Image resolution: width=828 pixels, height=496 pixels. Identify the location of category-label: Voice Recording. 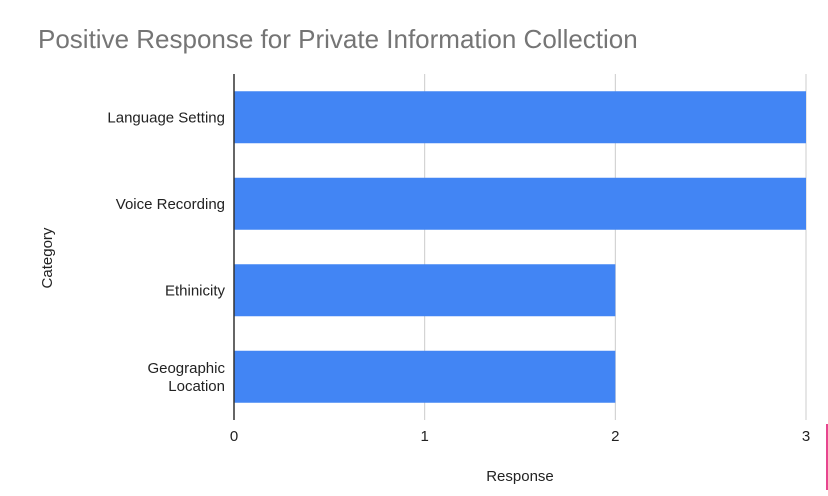
(170, 204).